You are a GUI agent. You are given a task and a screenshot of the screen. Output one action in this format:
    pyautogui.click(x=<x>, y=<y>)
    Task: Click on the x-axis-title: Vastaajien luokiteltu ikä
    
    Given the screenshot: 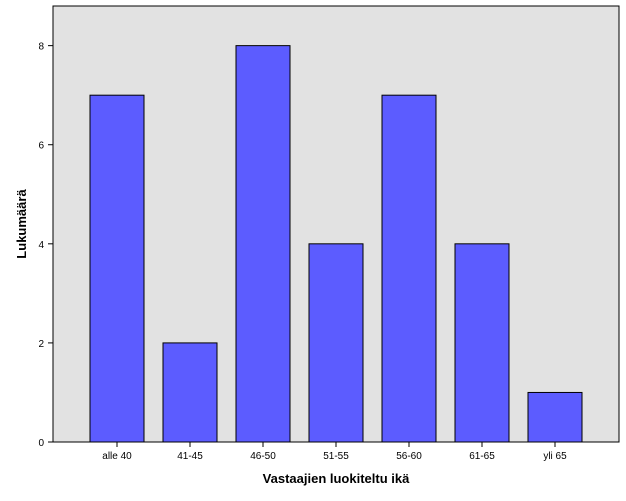 What is the action you would take?
    pyautogui.click(x=336, y=478)
    